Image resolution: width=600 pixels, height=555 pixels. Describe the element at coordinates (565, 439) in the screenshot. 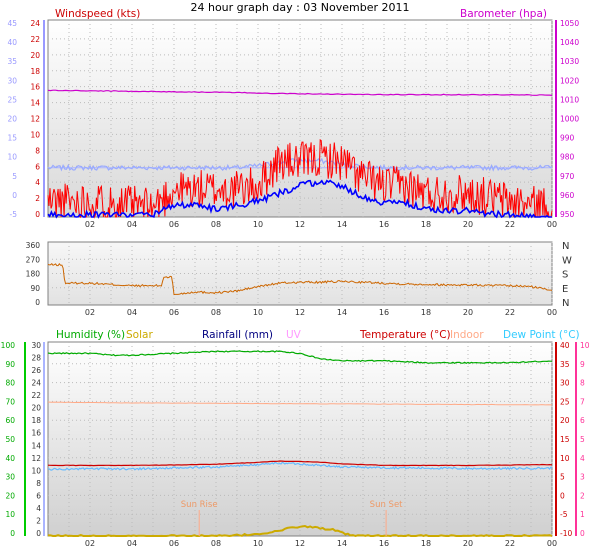

I see `temperature-tick-label: 15` at that location.